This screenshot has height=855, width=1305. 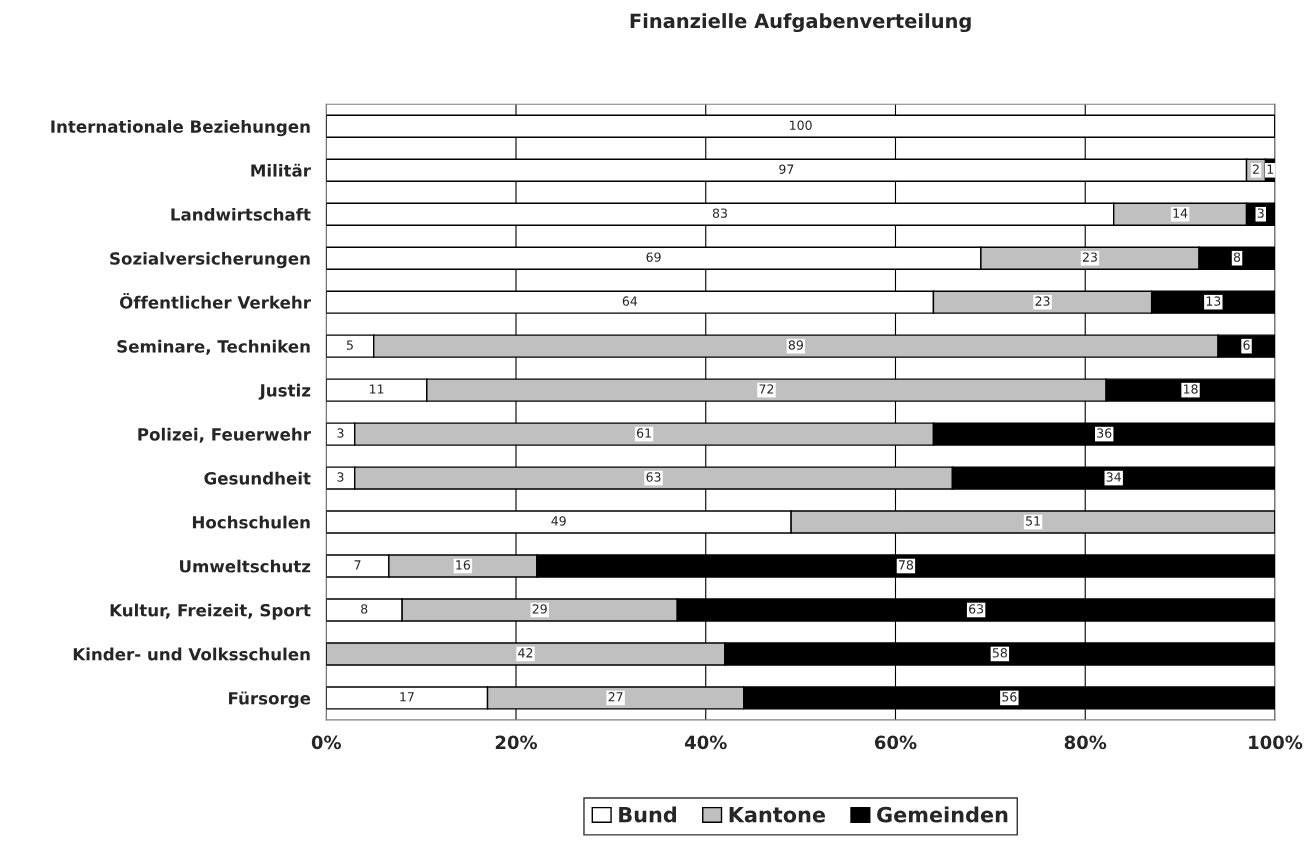 I want to click on y-tick-label: Justiz, so click(x=284, y=391).